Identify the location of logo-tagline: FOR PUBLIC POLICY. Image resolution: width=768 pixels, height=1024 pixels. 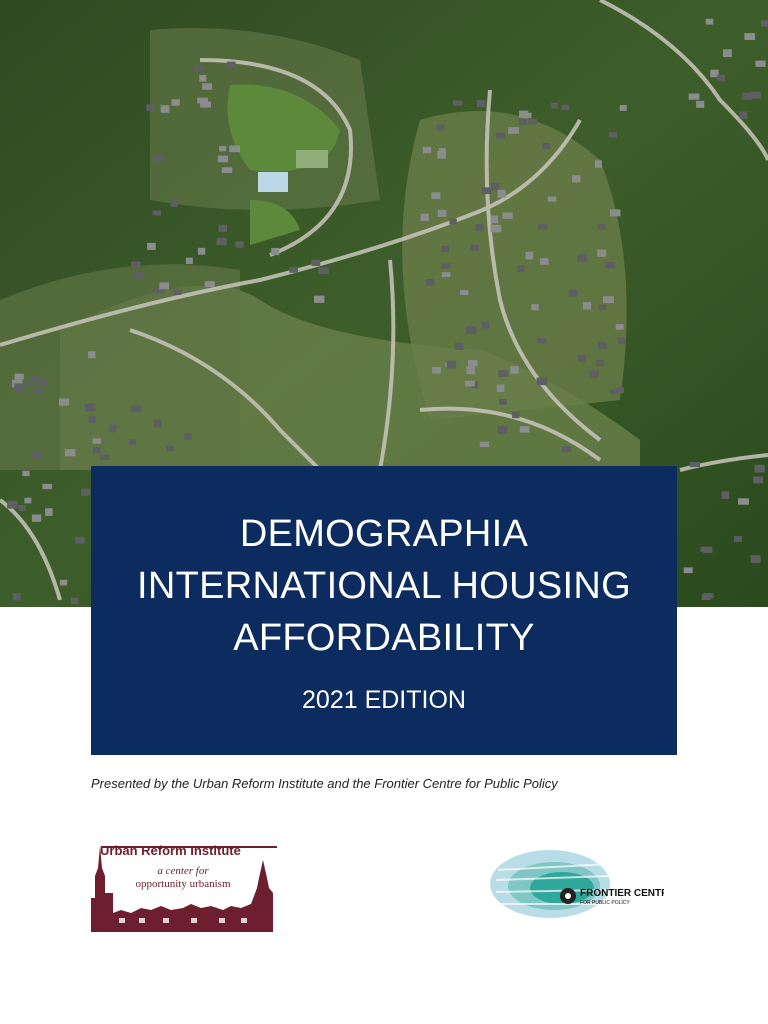
(605, 903).